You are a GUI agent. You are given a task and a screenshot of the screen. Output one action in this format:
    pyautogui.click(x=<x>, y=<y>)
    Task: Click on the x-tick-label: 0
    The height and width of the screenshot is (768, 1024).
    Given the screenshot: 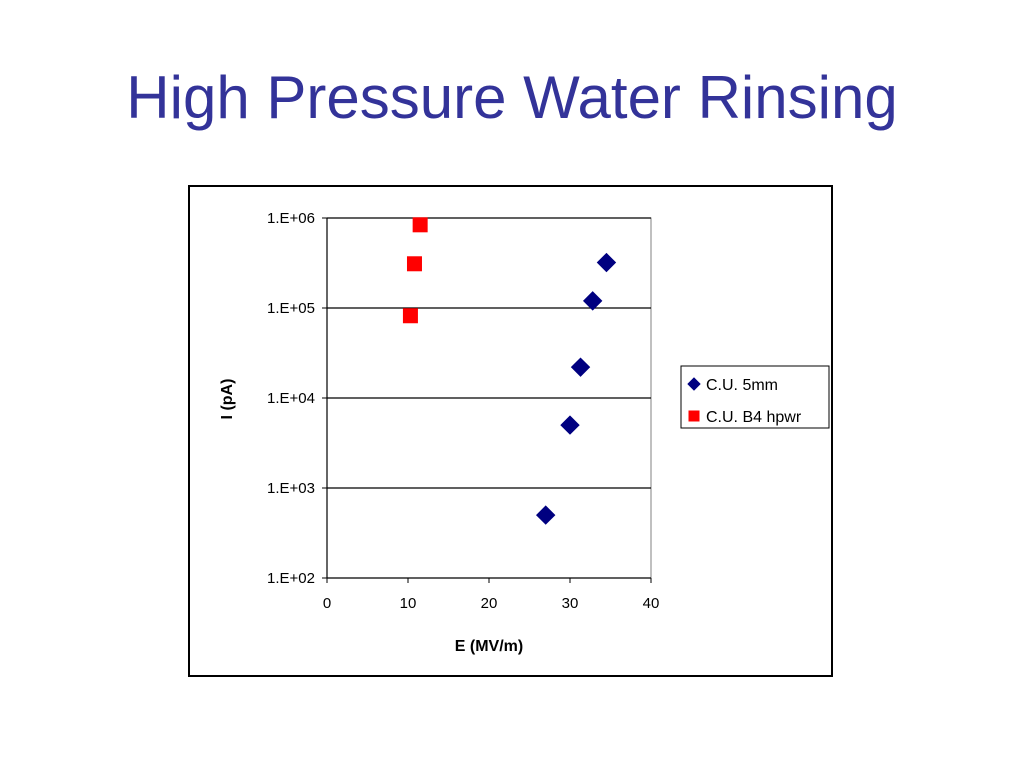 What is the action you would take?
    pyautogui.click(x=327, y=603)
    